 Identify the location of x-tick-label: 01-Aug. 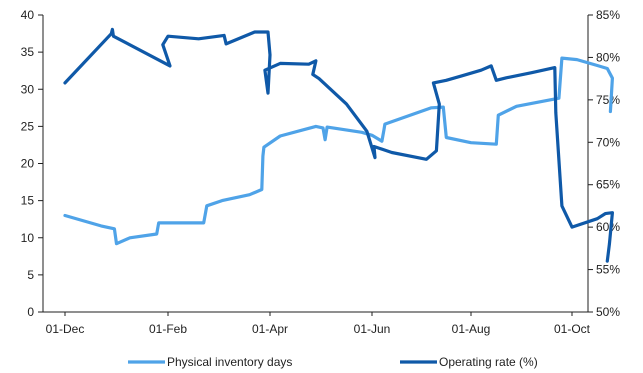
(471, 329).